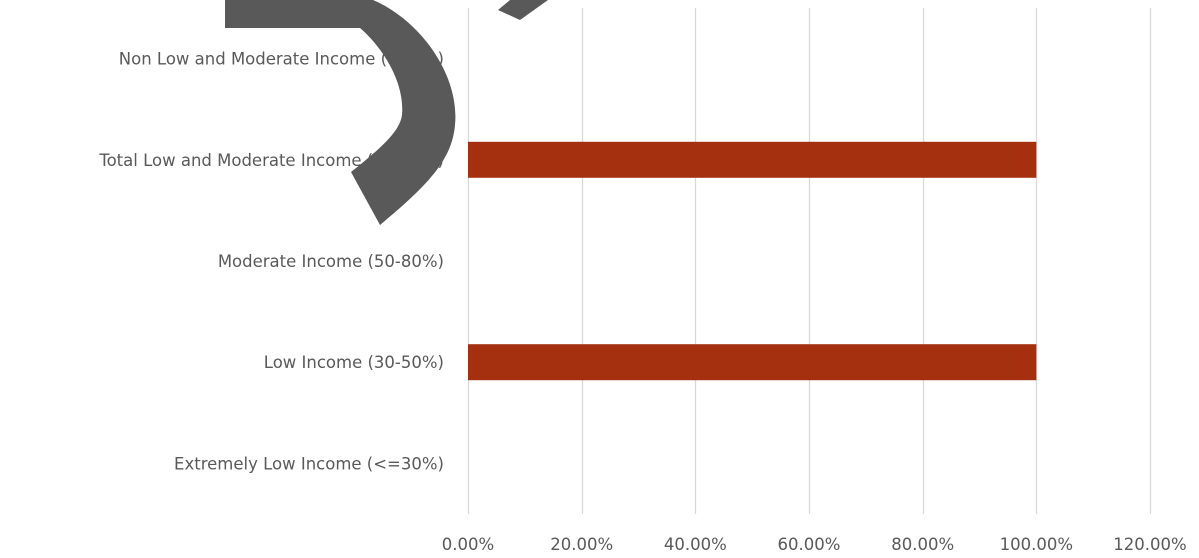  What do you see at coordinates (695, 544) in the screenshot?
I see `x-tick-label: 40.00%` at bounding box center [695, 544].